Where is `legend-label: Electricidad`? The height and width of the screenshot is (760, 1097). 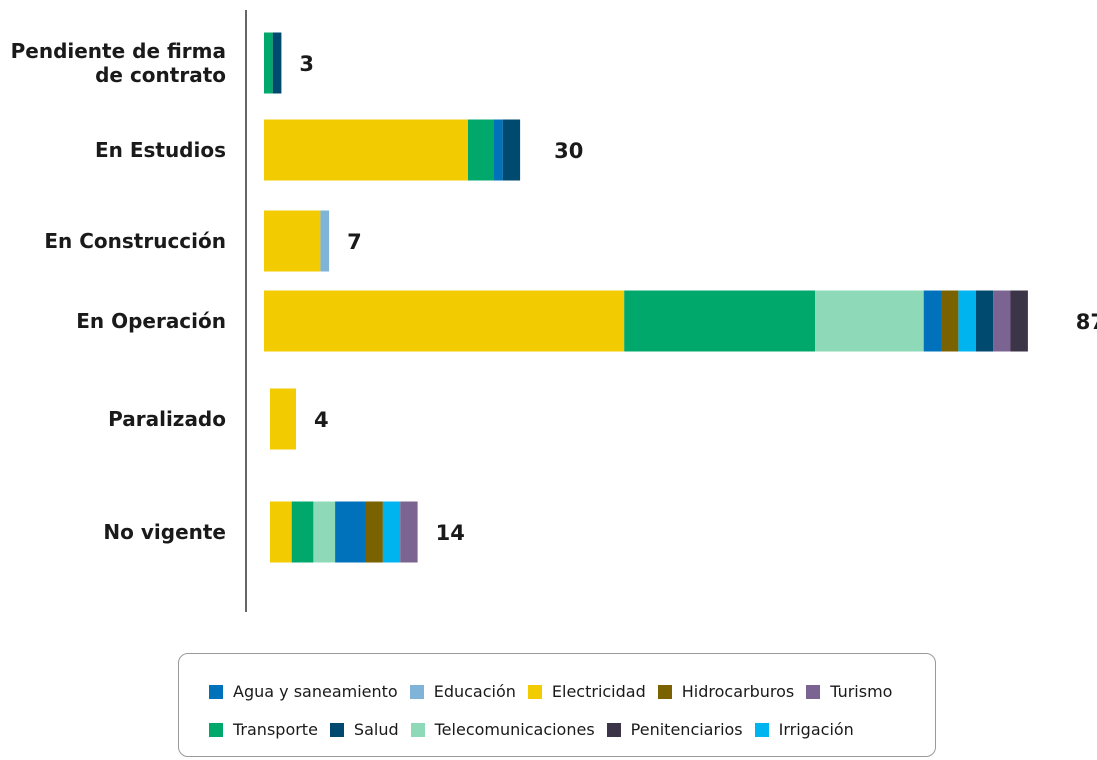 legend-label: Electricidad is located at coordinates (598, 691).